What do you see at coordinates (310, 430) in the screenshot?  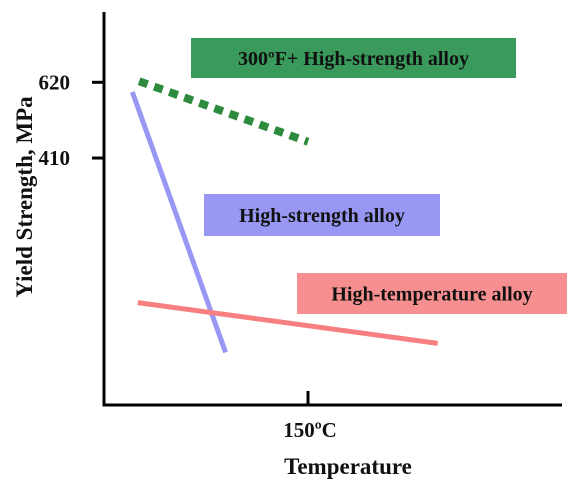 I see `x-tick-label-0: 150ºC` at bounding box center [310, 430].